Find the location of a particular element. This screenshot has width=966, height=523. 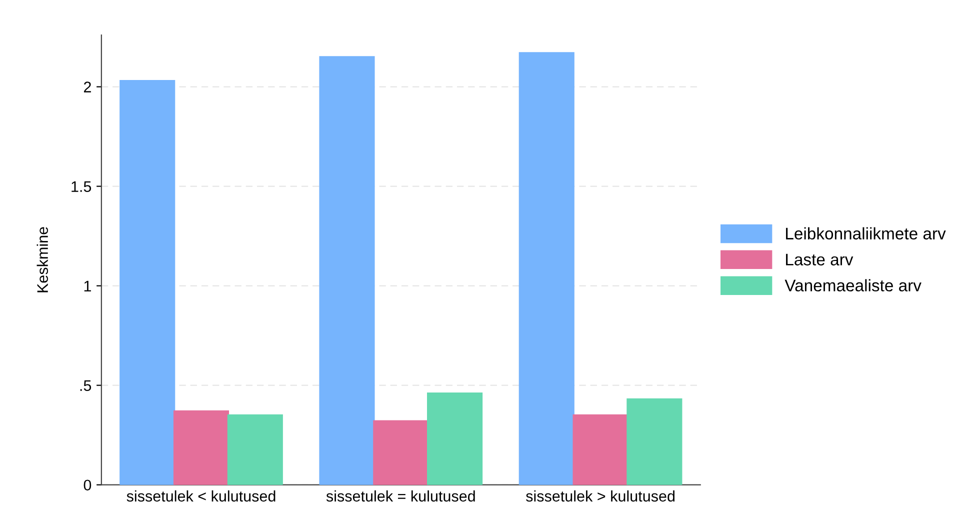

y-axis-title: Keskmine is located at coordinates (42, 259).